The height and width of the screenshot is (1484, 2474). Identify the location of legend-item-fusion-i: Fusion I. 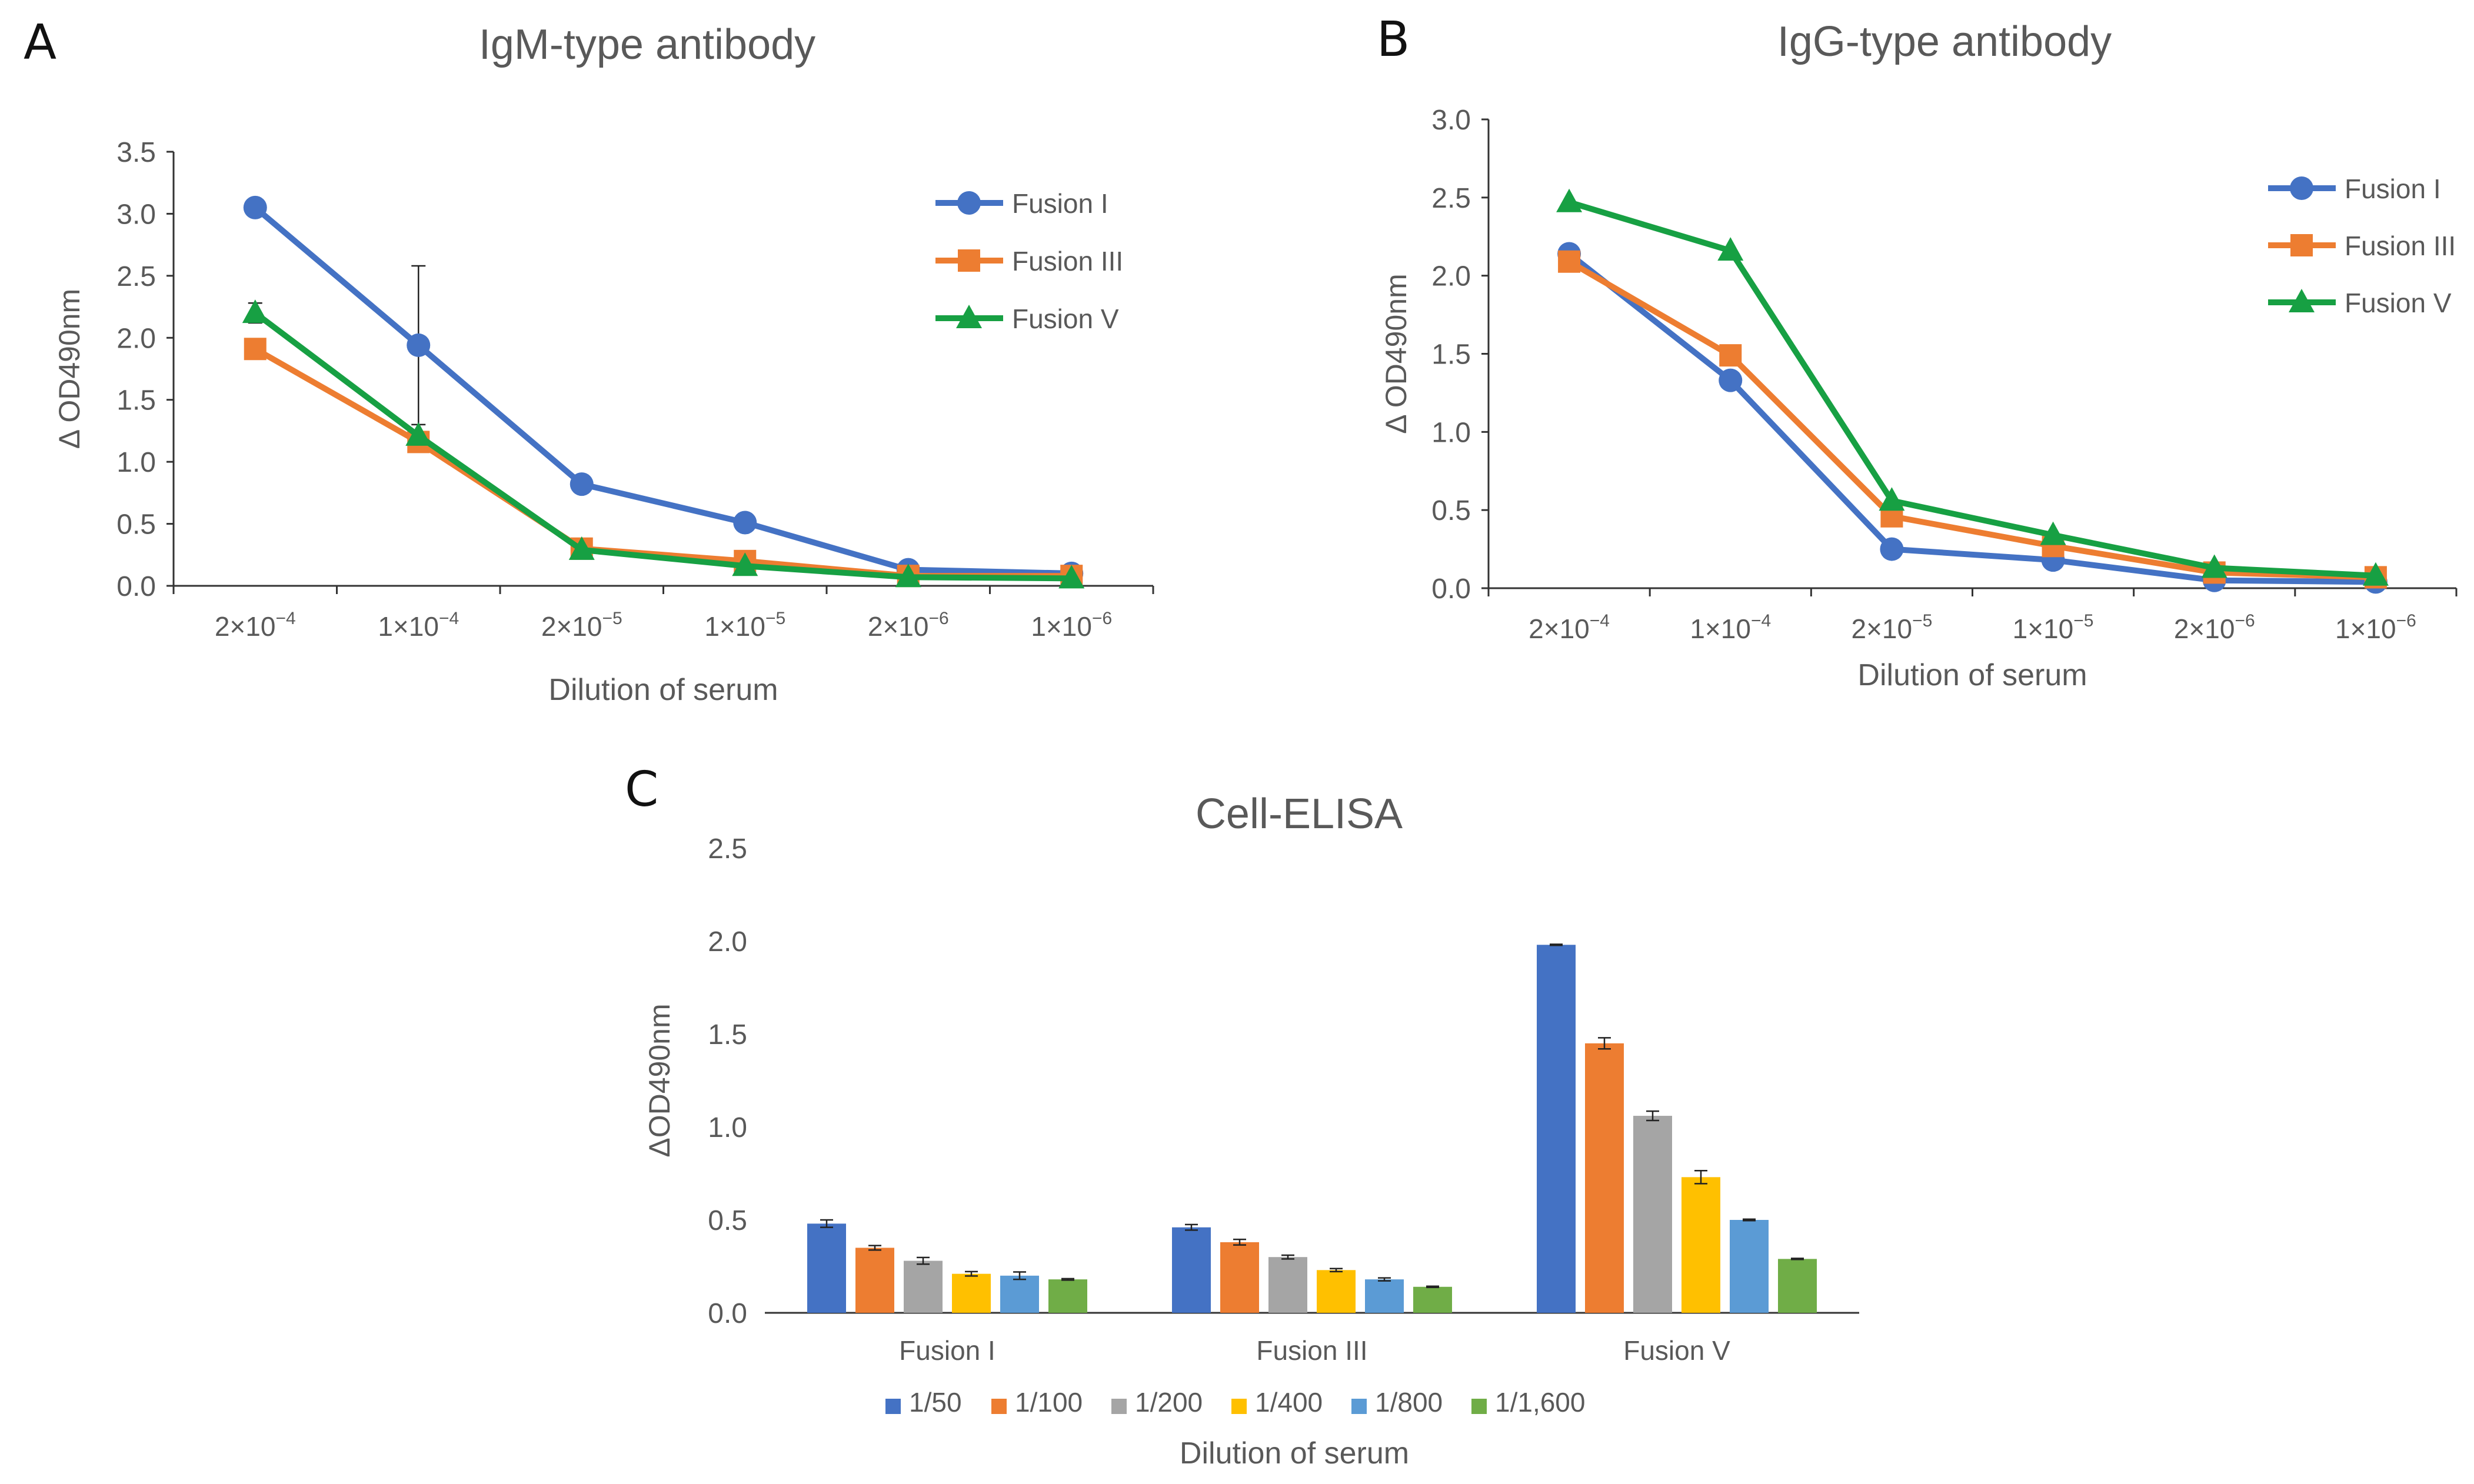
(2355, 189).